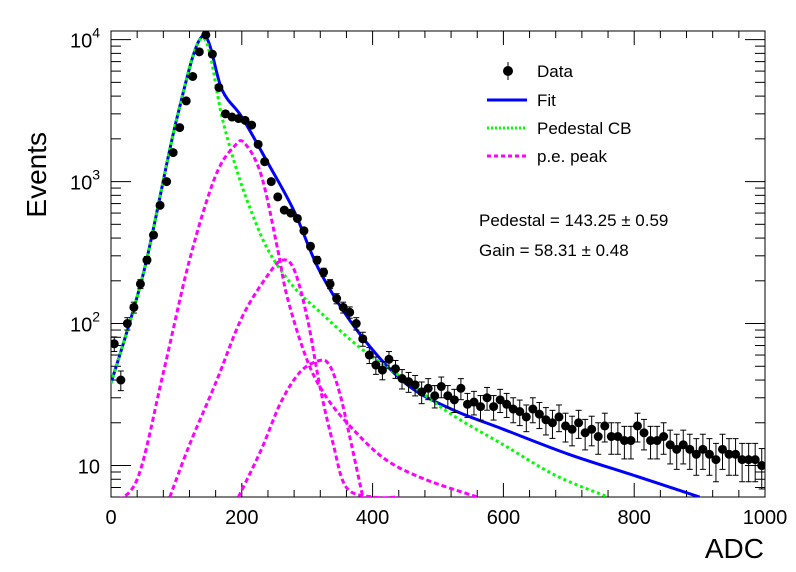 Image resolution: width=796 pixels, height=572 pixels. I want to click on x-tick-label: 600, so click(503, 518).